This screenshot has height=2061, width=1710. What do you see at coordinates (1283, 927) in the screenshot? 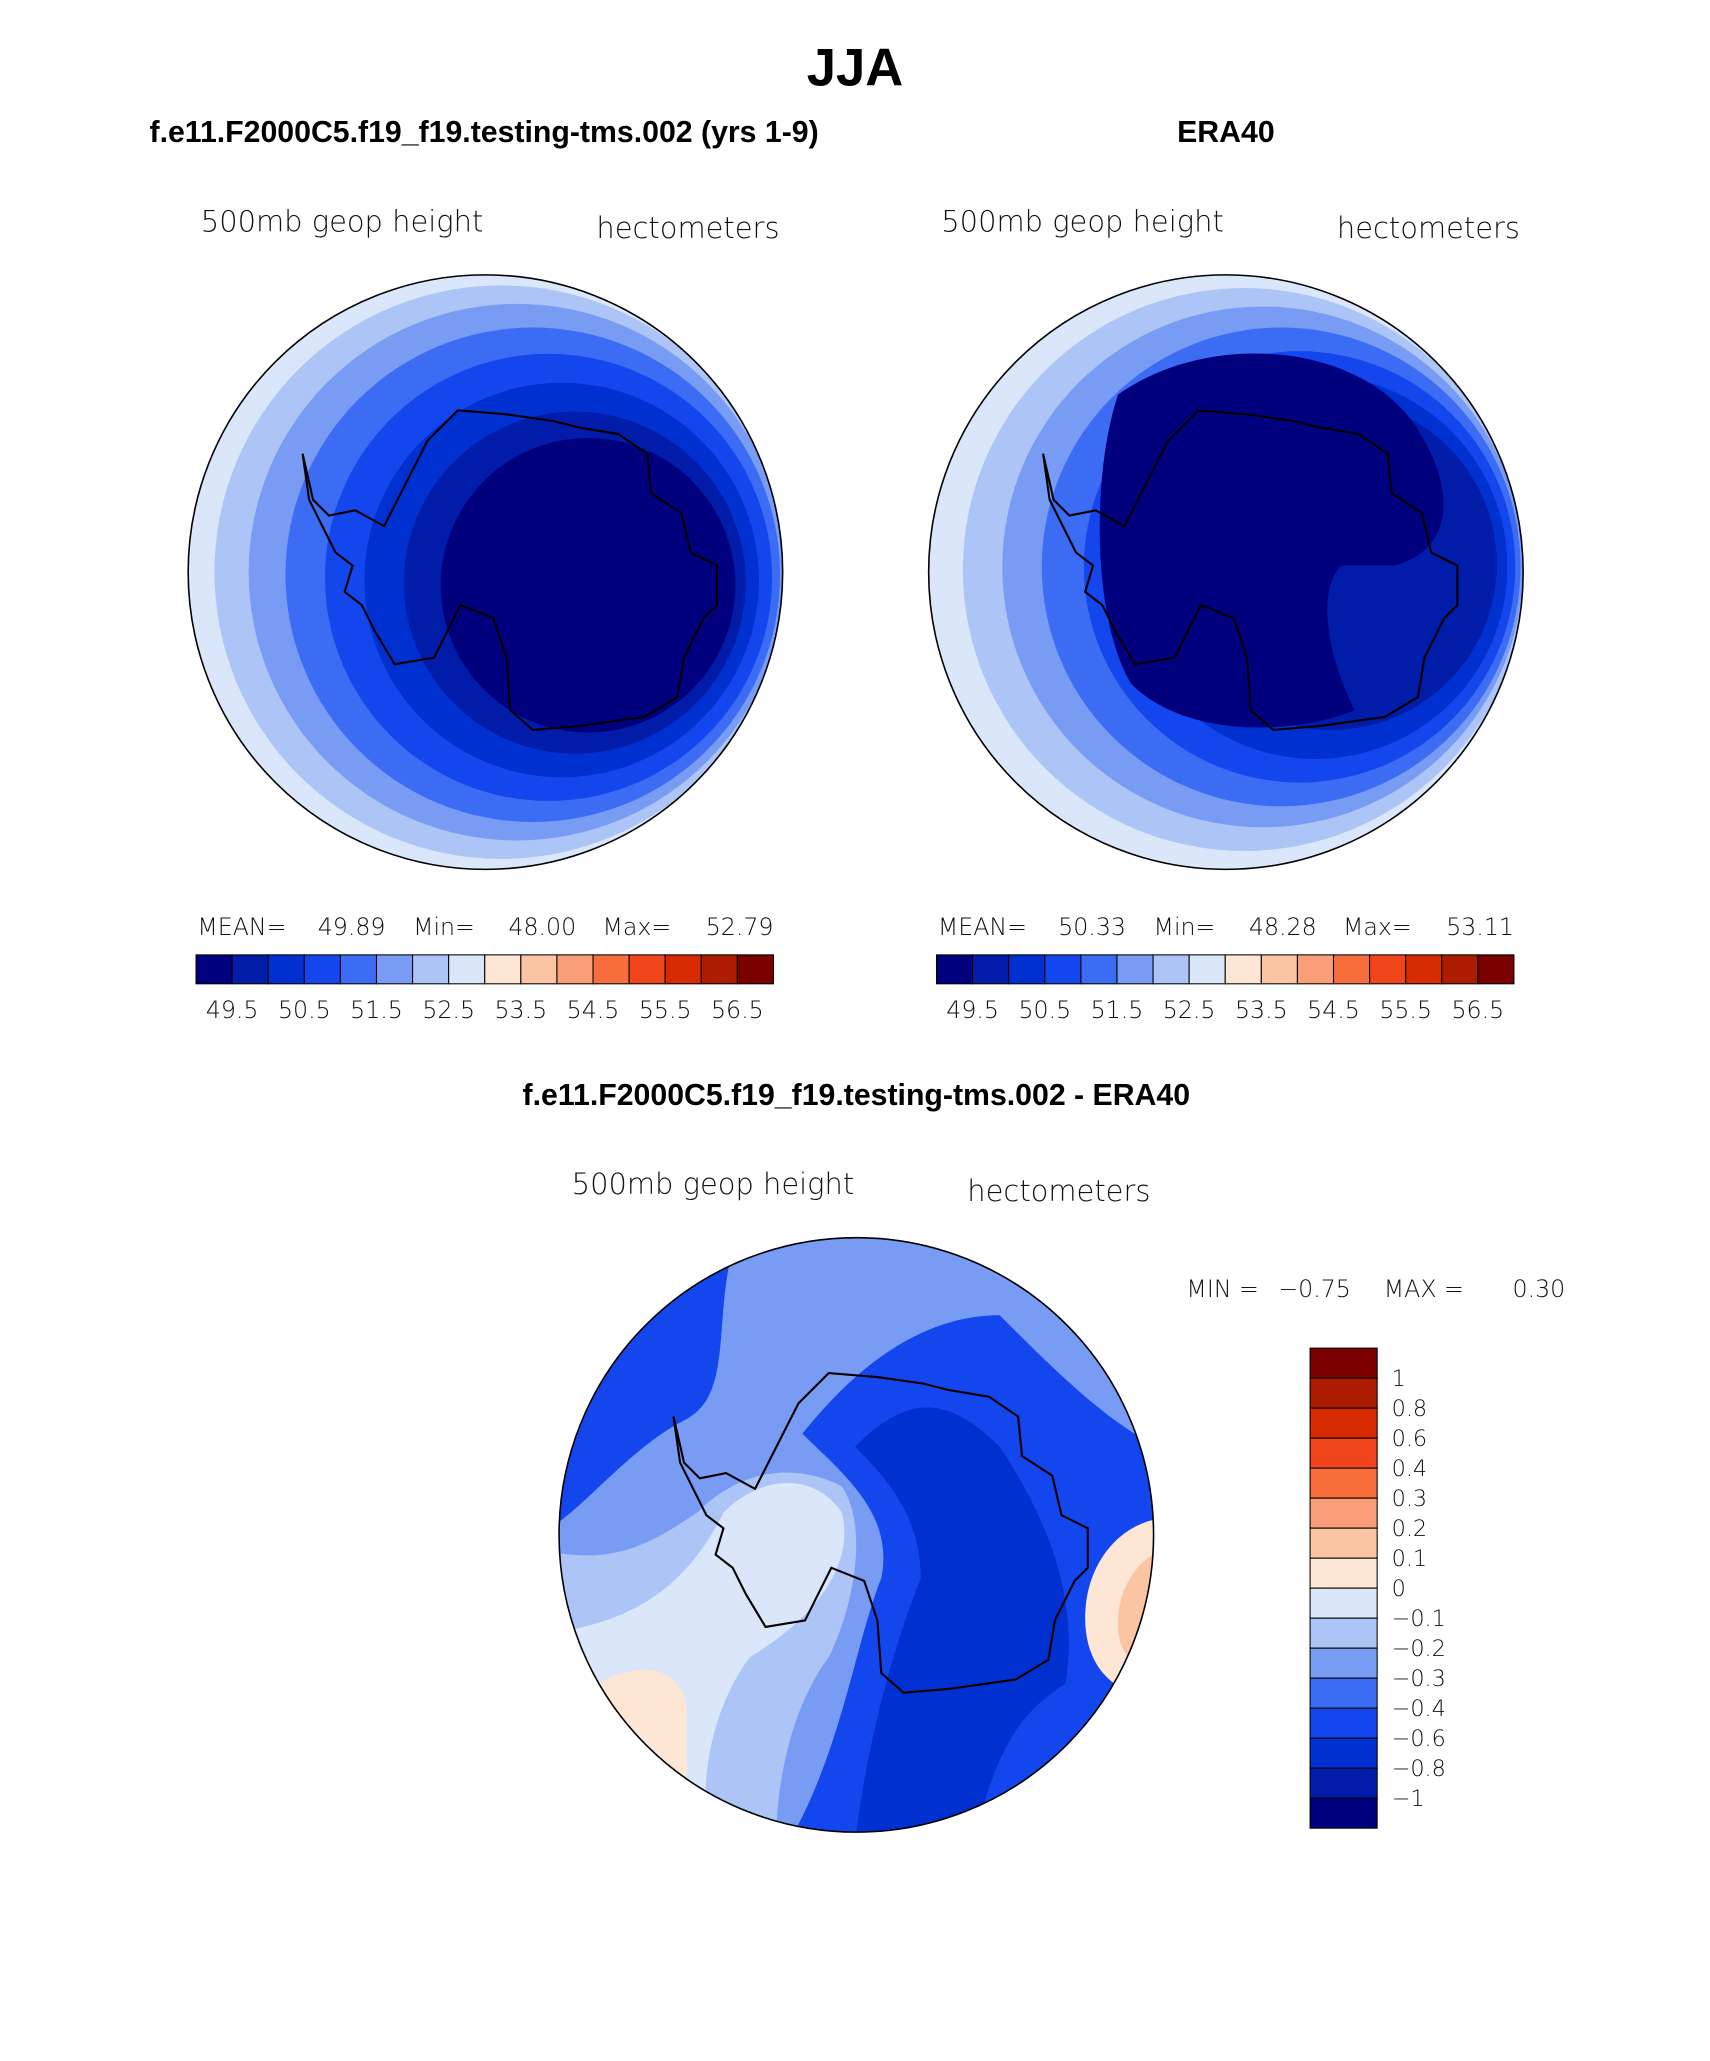
I see `stat-value: 48.28` at bounding box center [1283, 927].